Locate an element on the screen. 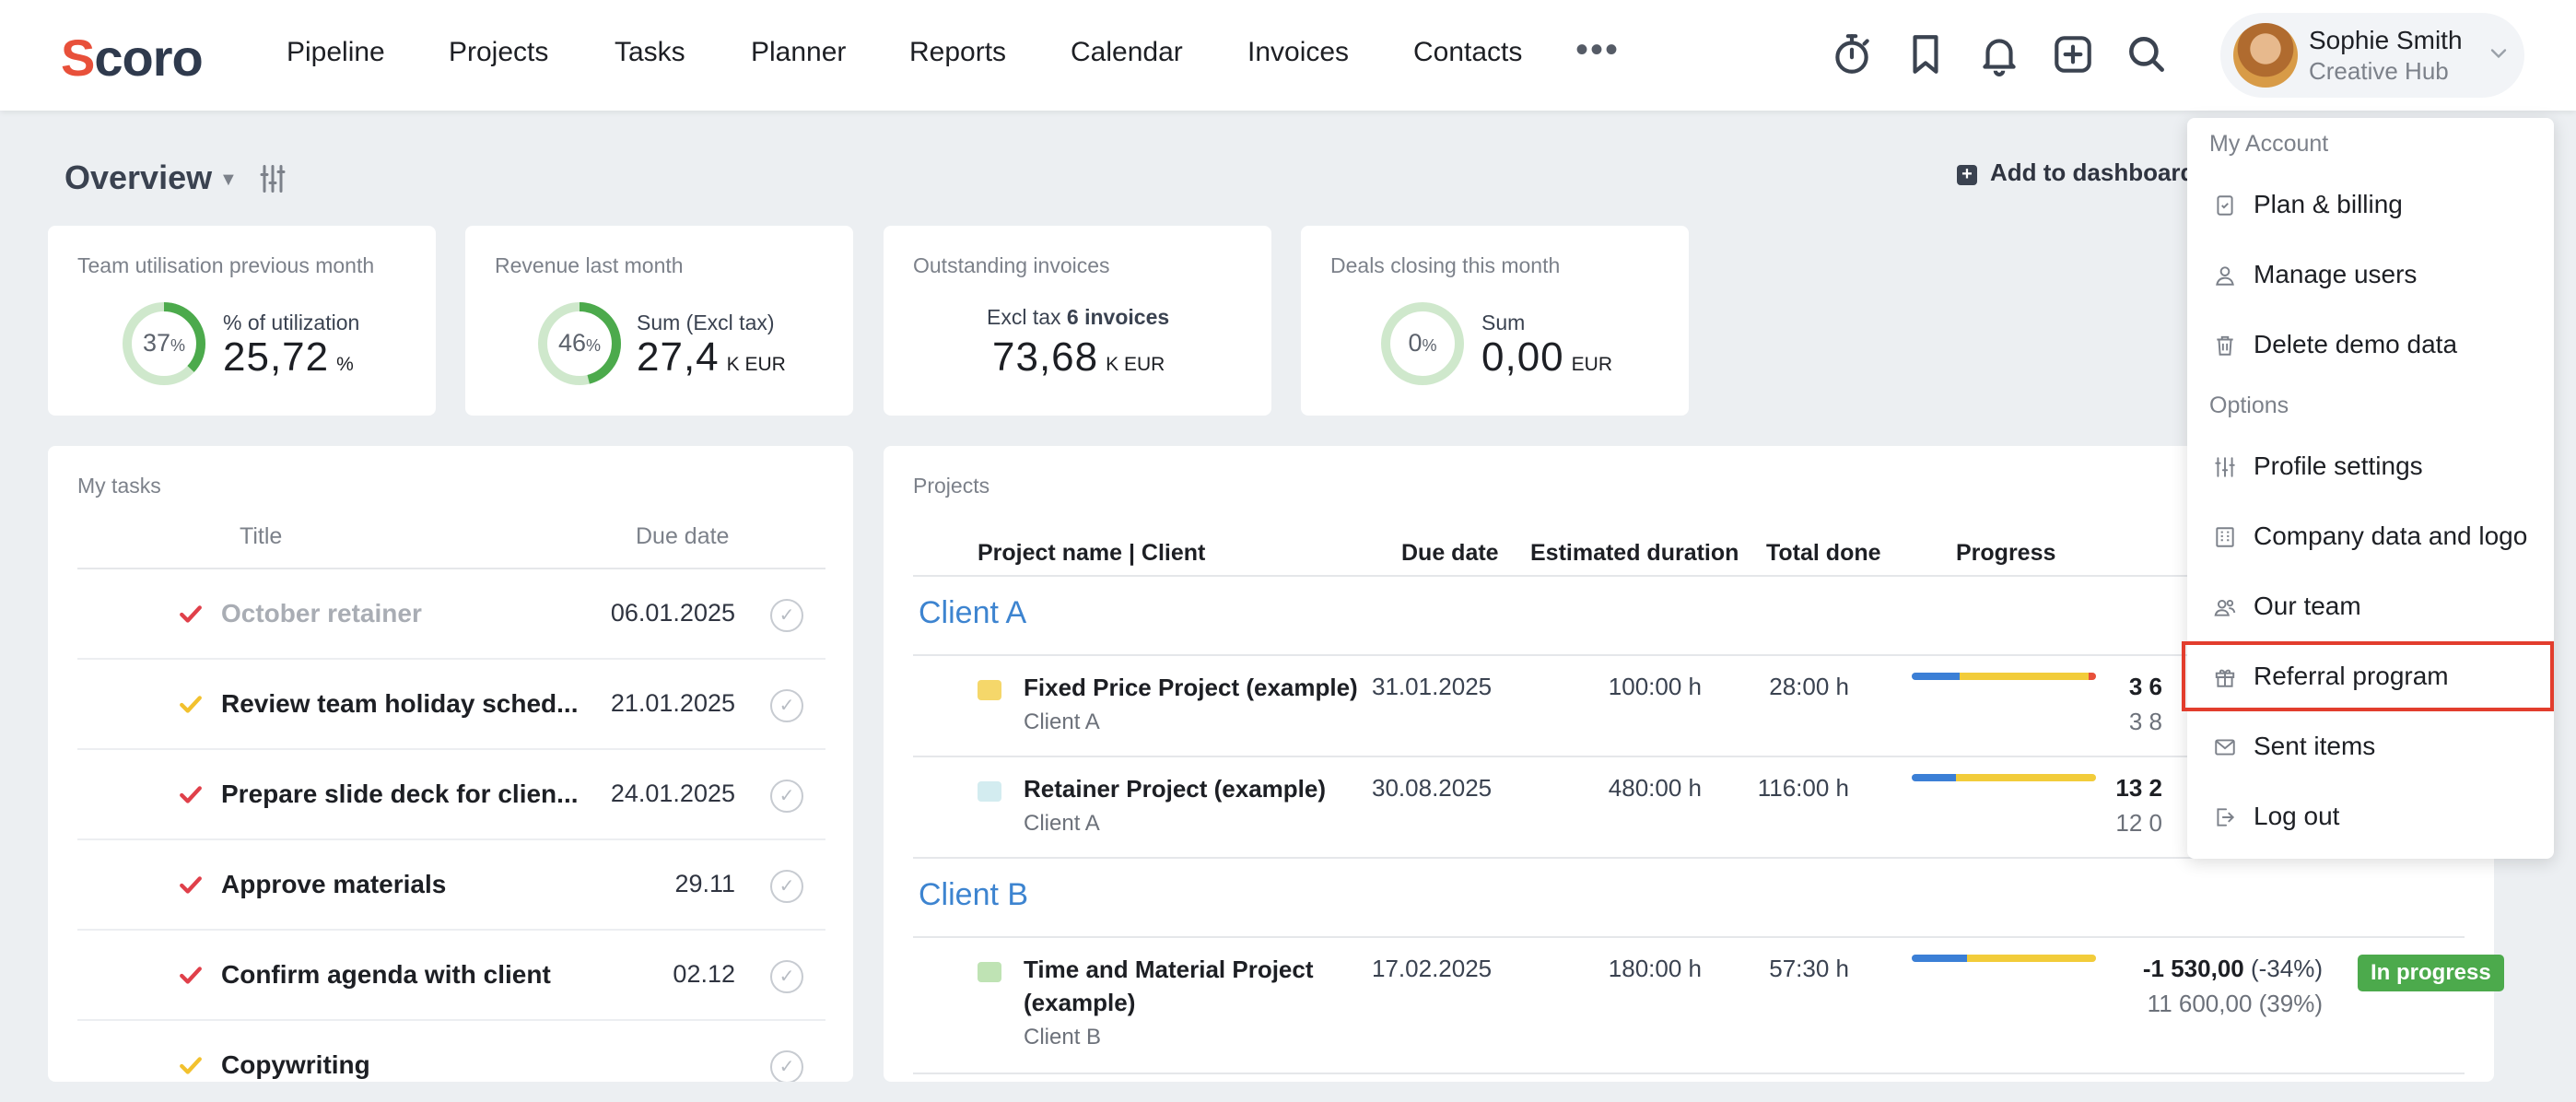 The width and height of the screenshot is (2576, 1102). client-group-heading: Client B is located at coordinates (974, 894).